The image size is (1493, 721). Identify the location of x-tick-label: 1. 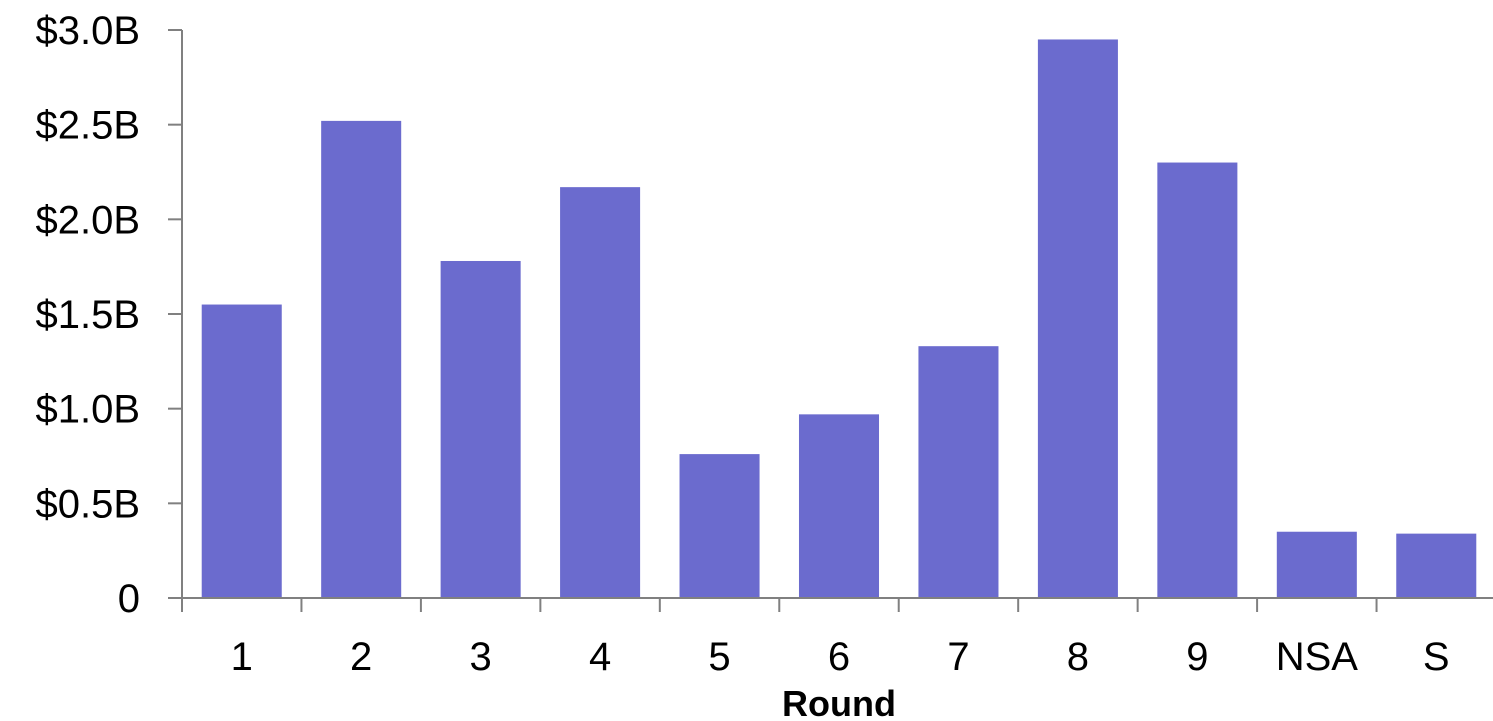
(242, 657).